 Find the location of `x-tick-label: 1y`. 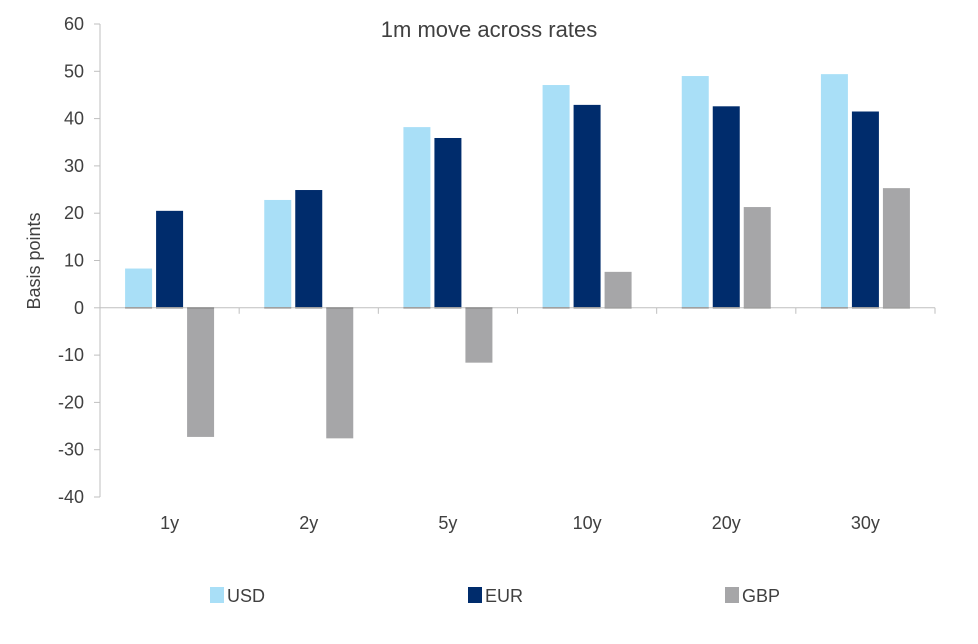

x-tick-label: 1y is located at coordinates (169, 523).